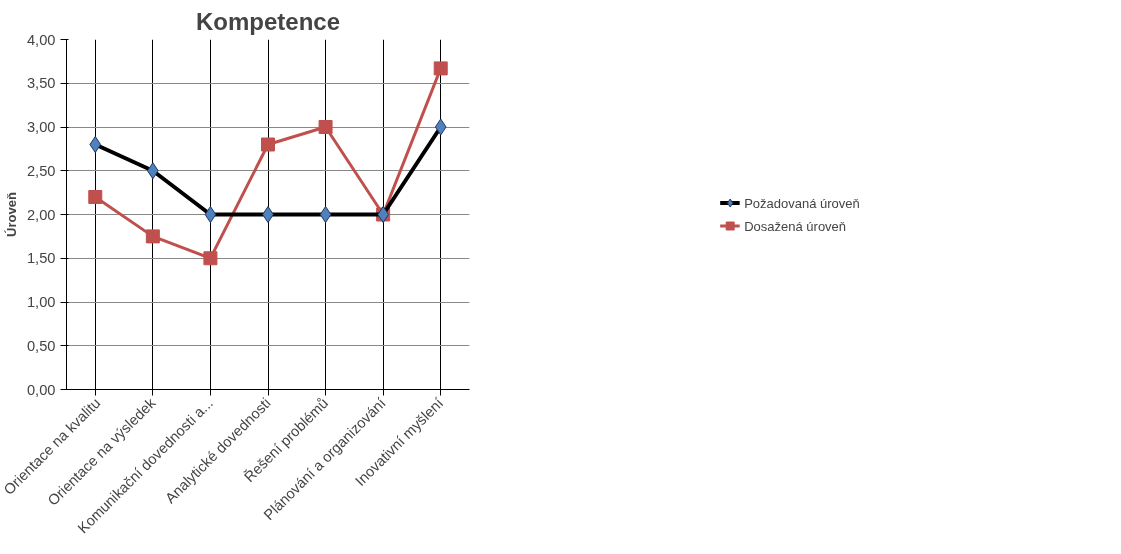 This screenshot has width=1121, height=554. What do you see at coordinates (41, 83) in the screenshot?
I see `y-tick-label: 3,50` at bounding box center [41, 83].